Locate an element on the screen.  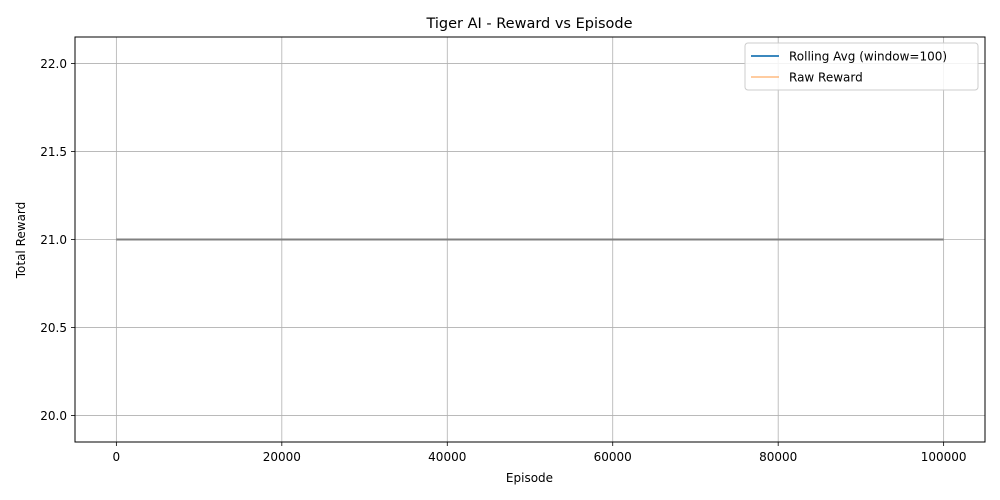
x-axis-label: Episode is located at coordinates (529, 478).